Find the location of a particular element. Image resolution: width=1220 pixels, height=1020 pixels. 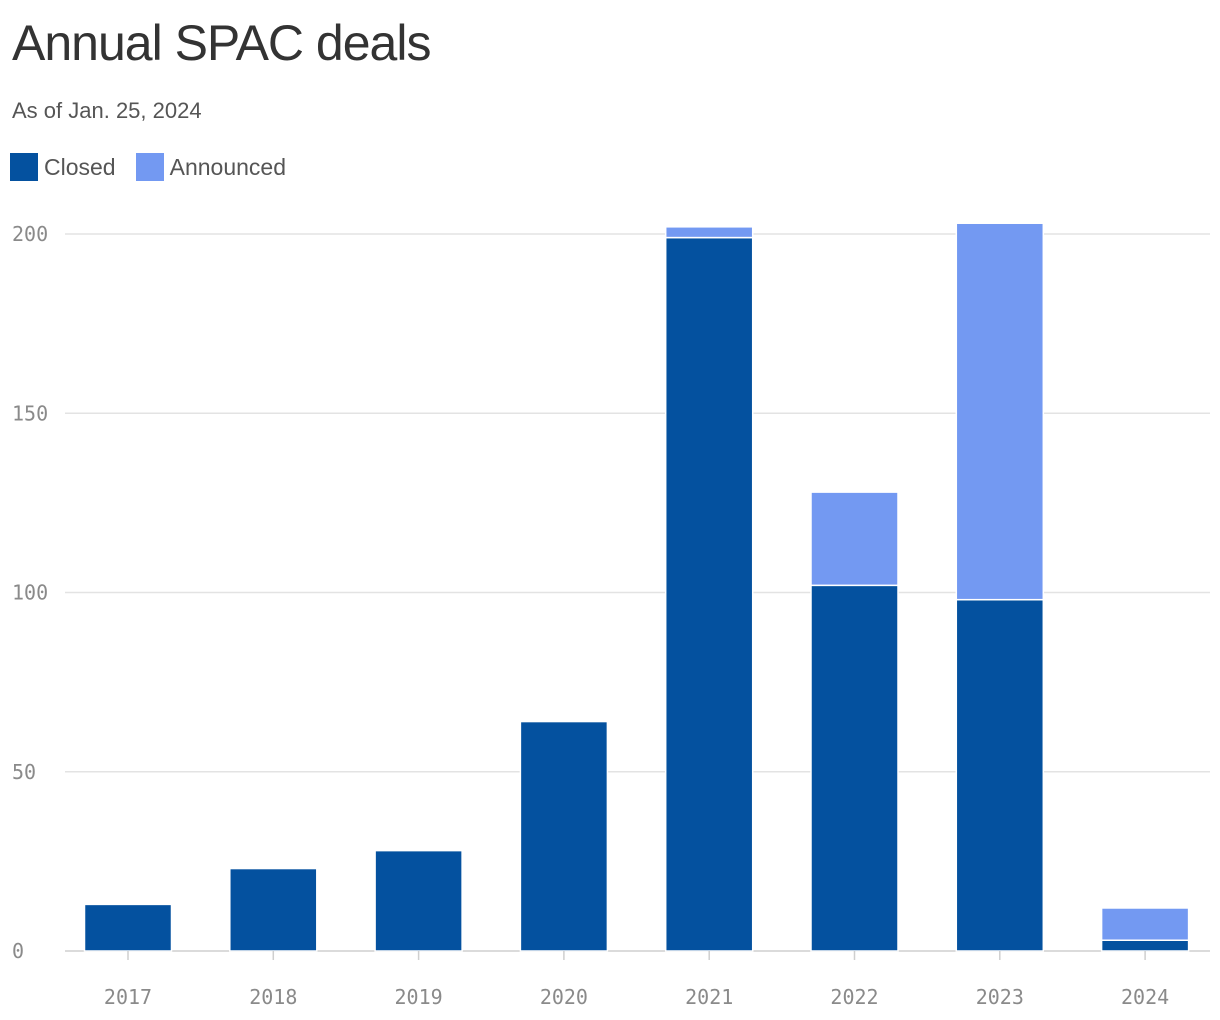

bar-closed-2023 is located at coordinates (1000, 775).